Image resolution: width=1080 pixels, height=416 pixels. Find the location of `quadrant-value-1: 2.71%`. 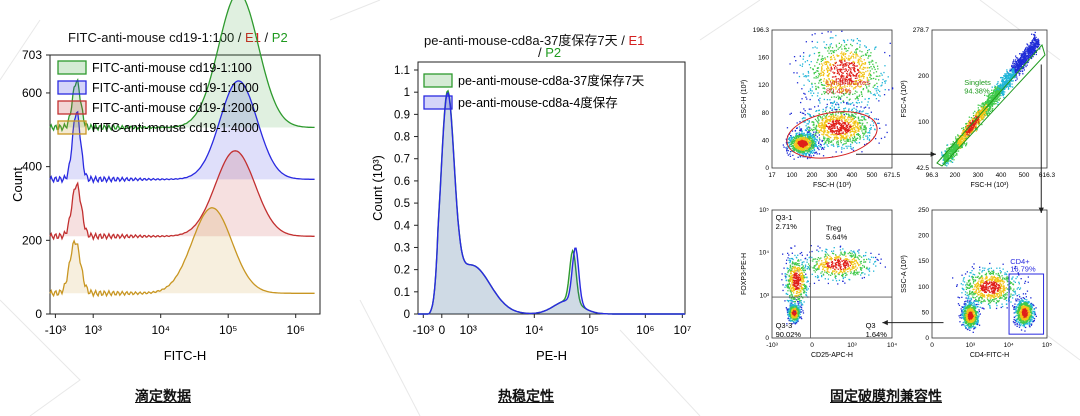

quadrant-value-1: 2.71% is located at coordinates (787, 226).